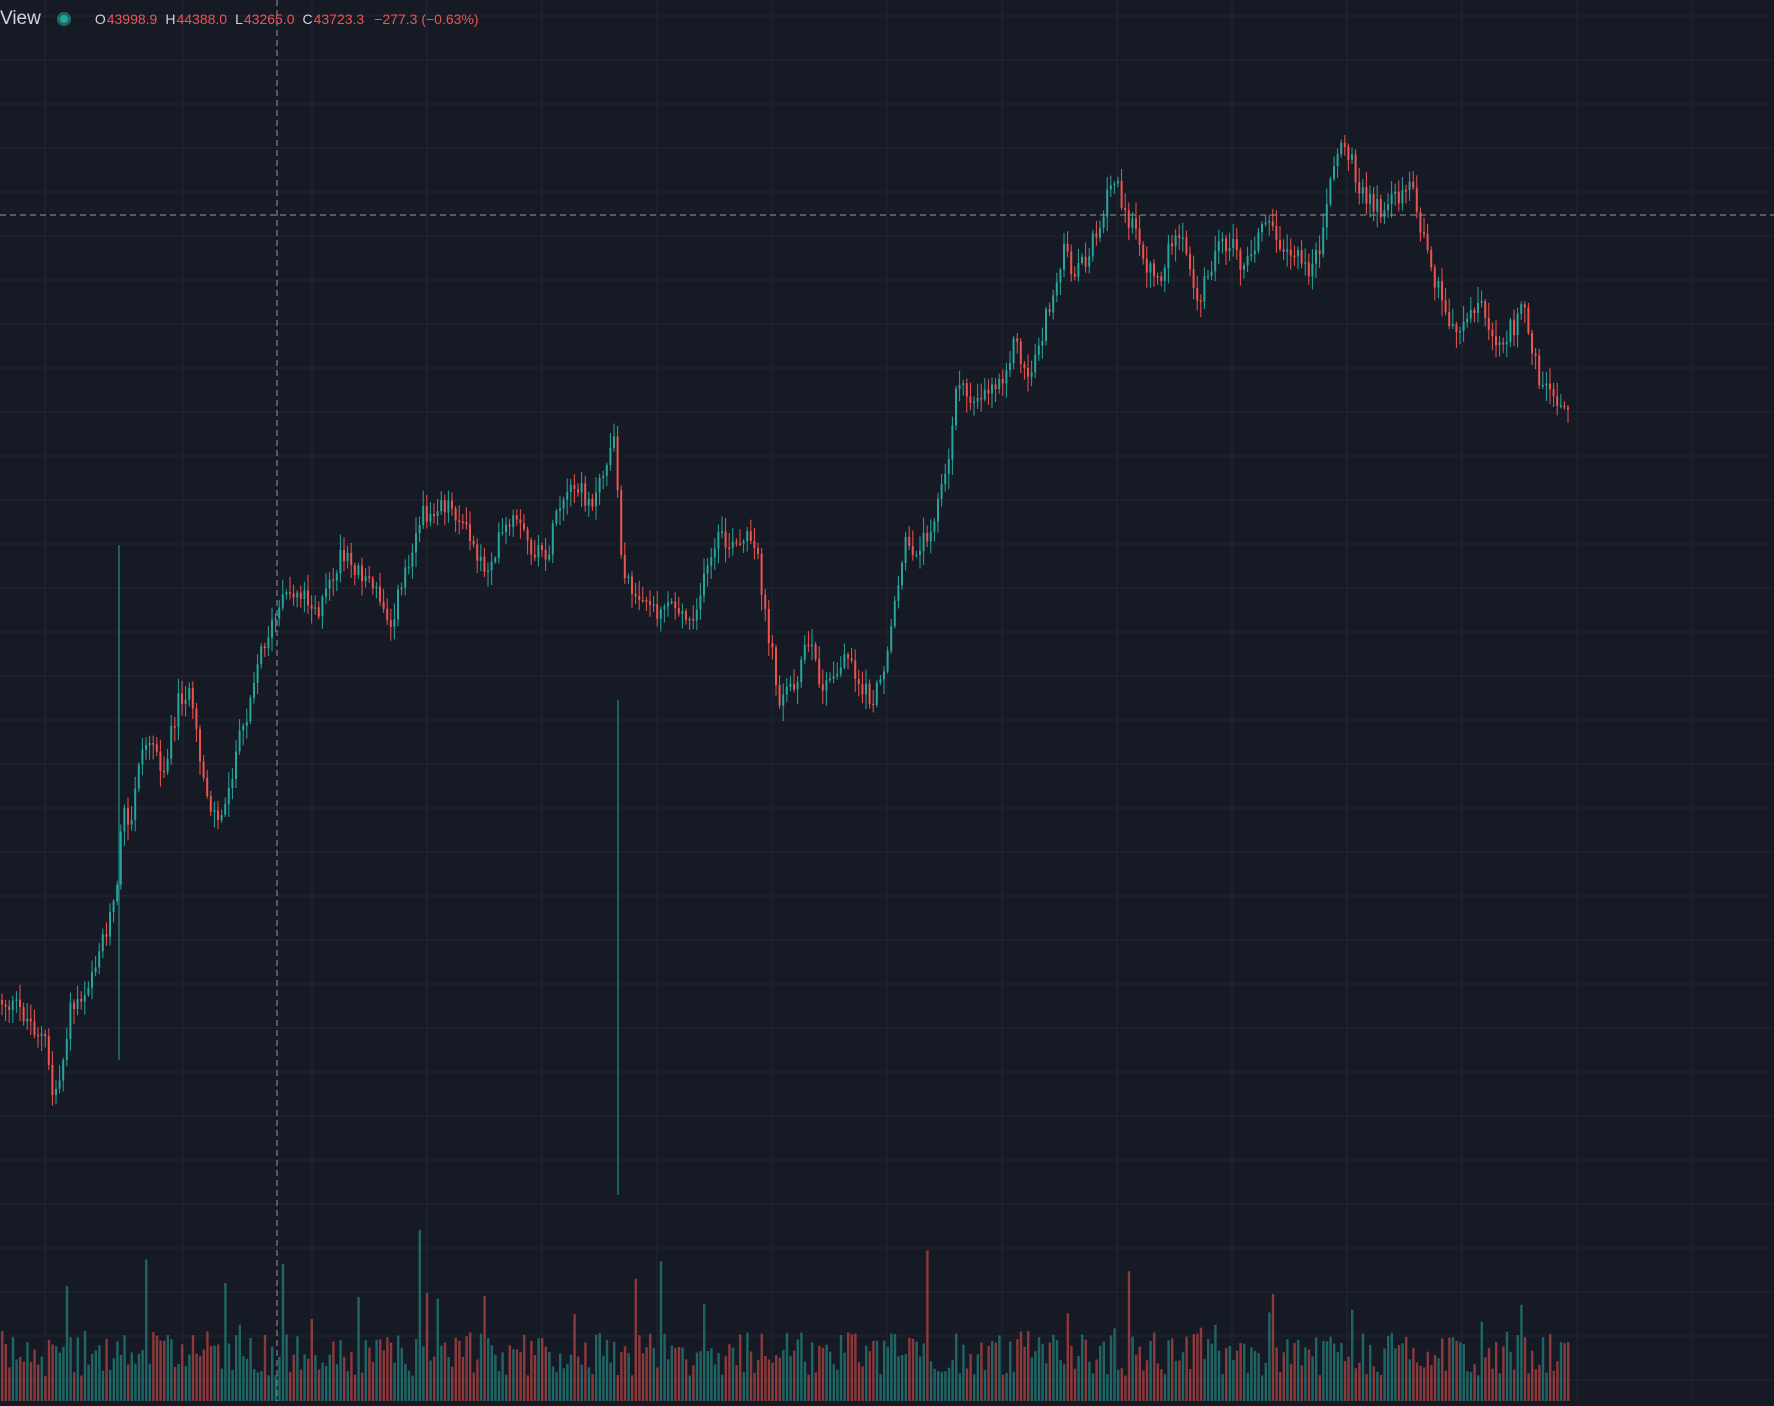 The height and width of the screenshot is (1406, 1774). I want to click on high-value: 44388.0, so click(202, 19).